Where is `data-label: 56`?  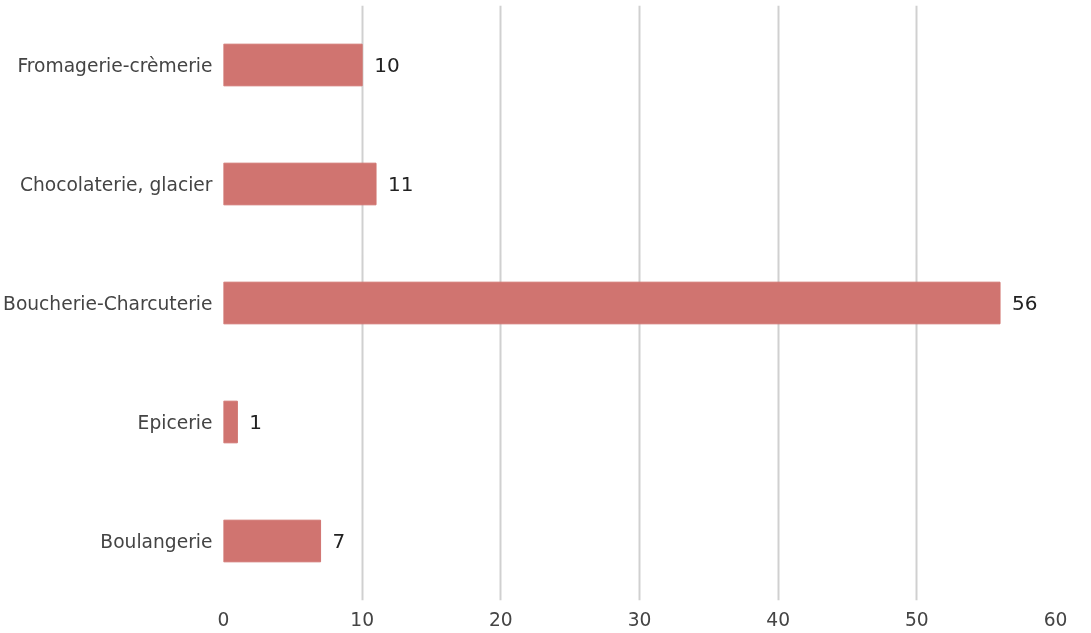 data-label: 56 is located at coordinates (1025, 303).